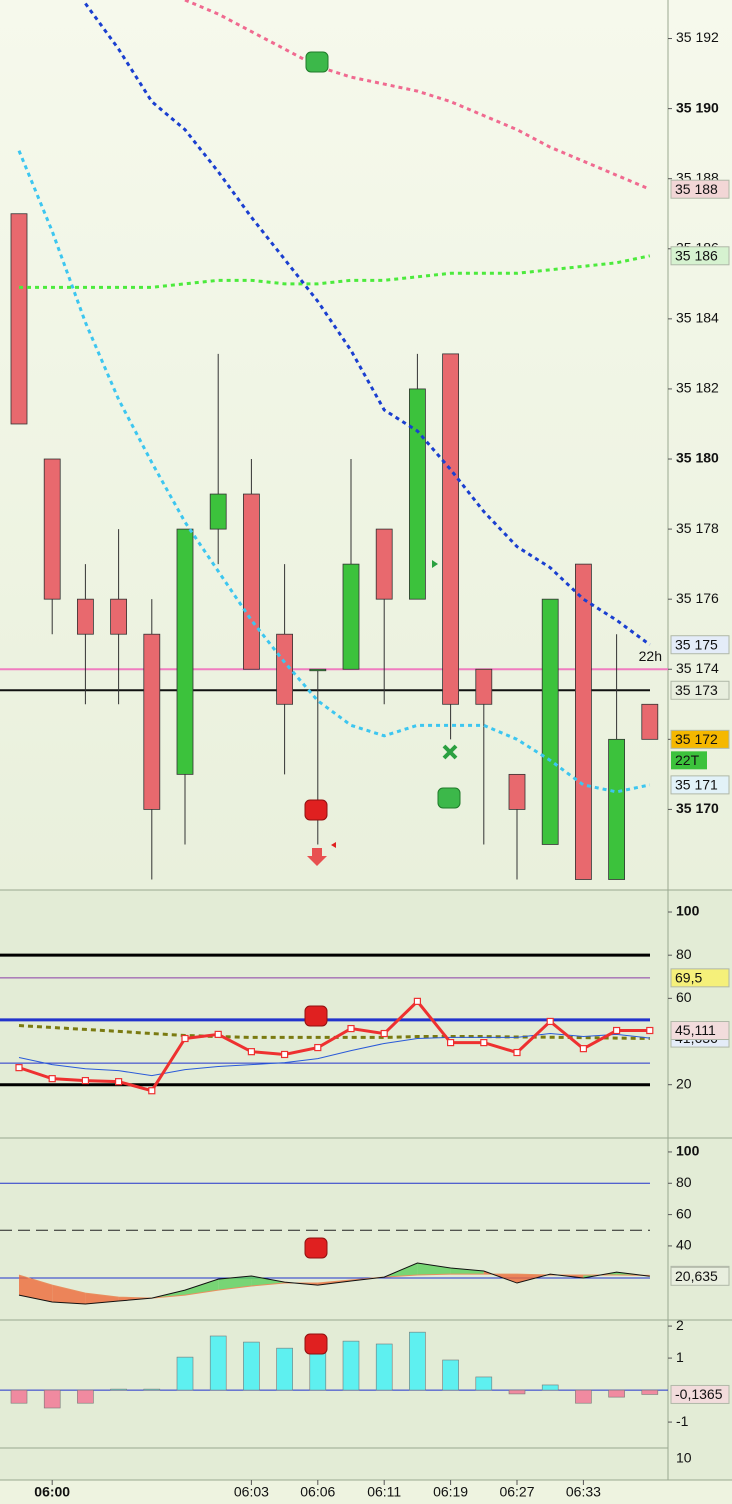 The height and width of the screenshot is (1504, 732). I want to click on x-tick-label: 06:03, so click(251, 1492).